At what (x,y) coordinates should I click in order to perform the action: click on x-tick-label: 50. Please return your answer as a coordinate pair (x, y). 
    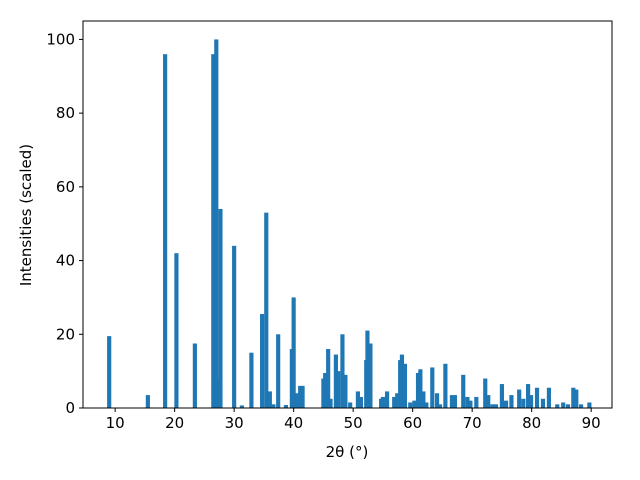
    Looking at the image, I should click on (353, 423).